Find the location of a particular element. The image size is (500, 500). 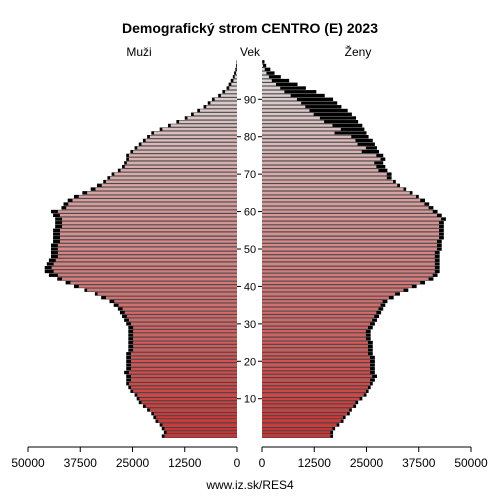

legend-men-label: Muži is located at coordinates (138, 52).